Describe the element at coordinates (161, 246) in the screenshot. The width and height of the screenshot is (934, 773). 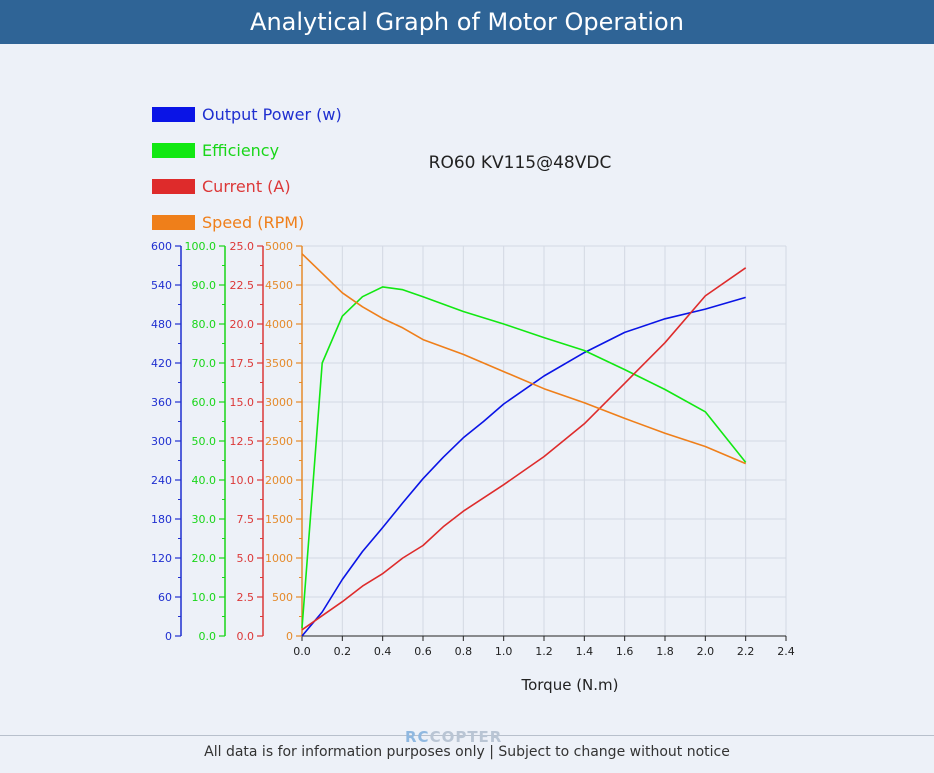
I see `y-tick-label-power-10: 600` at that location.